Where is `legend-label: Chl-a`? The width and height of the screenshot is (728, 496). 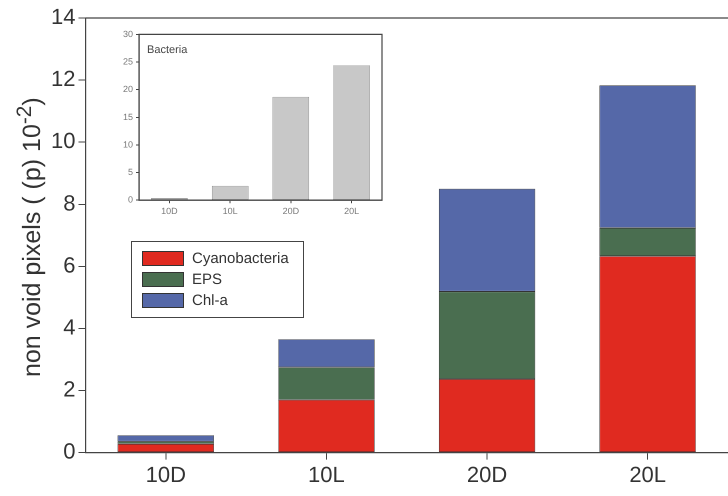
legend-label: Chl-a is located at coordinates (210, 300).